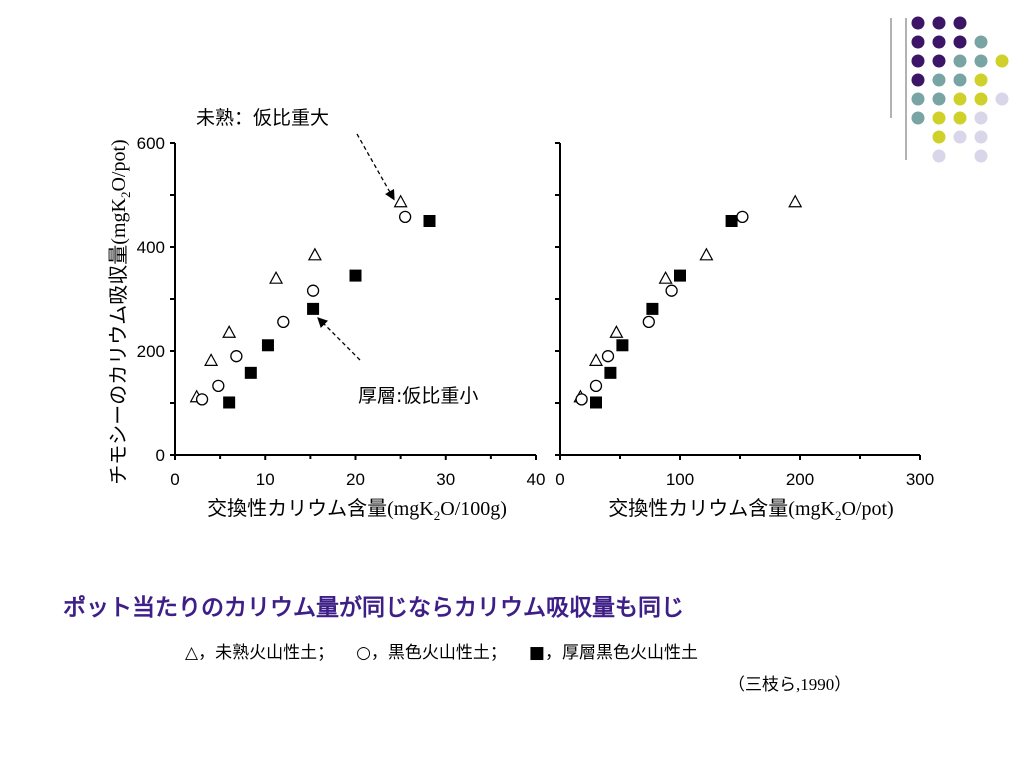 The width and height of the screenshot is (1024, 768). I want to click on y-tick-label: 0, so click(160, 455).